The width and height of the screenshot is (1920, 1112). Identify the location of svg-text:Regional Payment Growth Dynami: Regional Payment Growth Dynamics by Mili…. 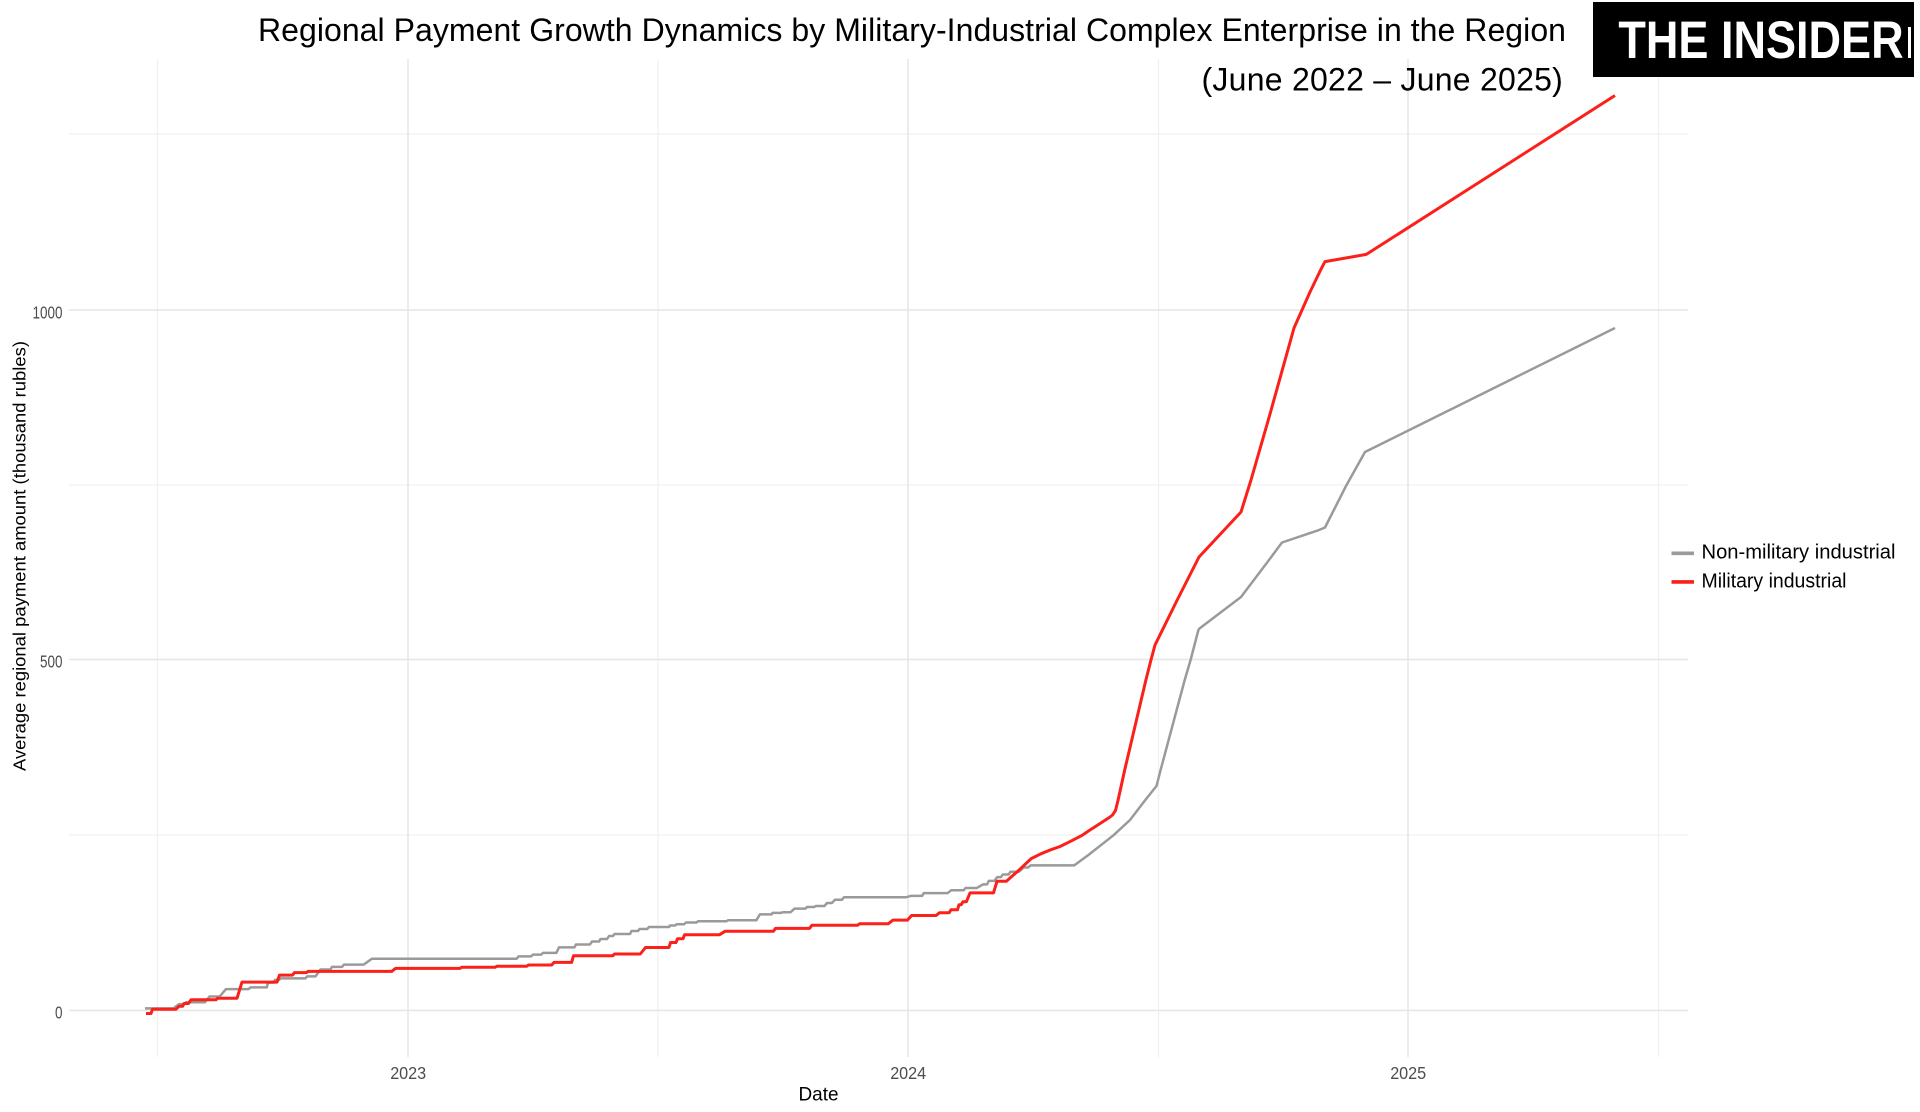
(912, 30).